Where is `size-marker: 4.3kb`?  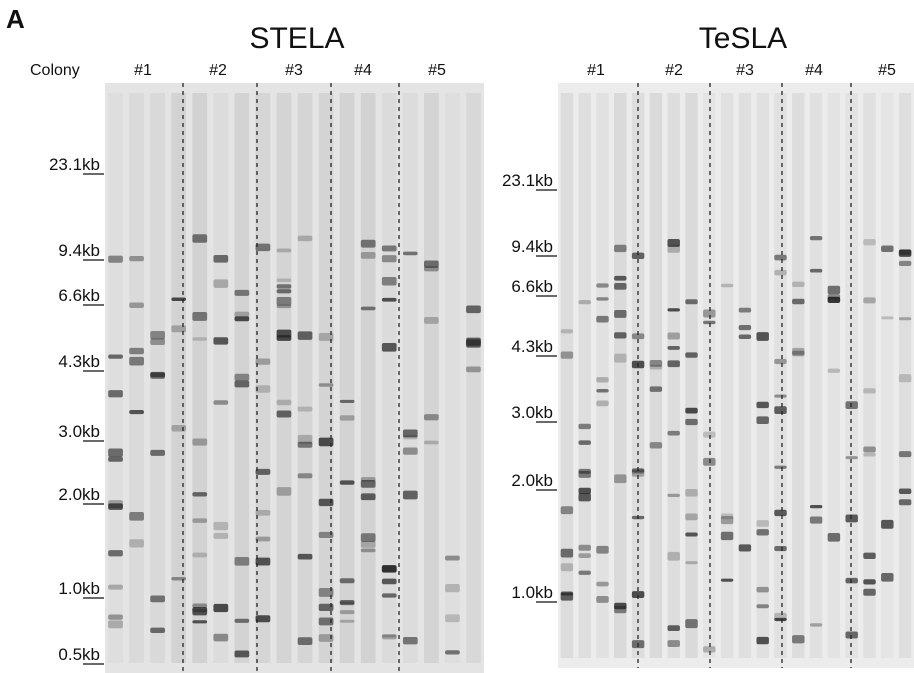 size-marker: 4.3kb is located at coordinates (532, 346).